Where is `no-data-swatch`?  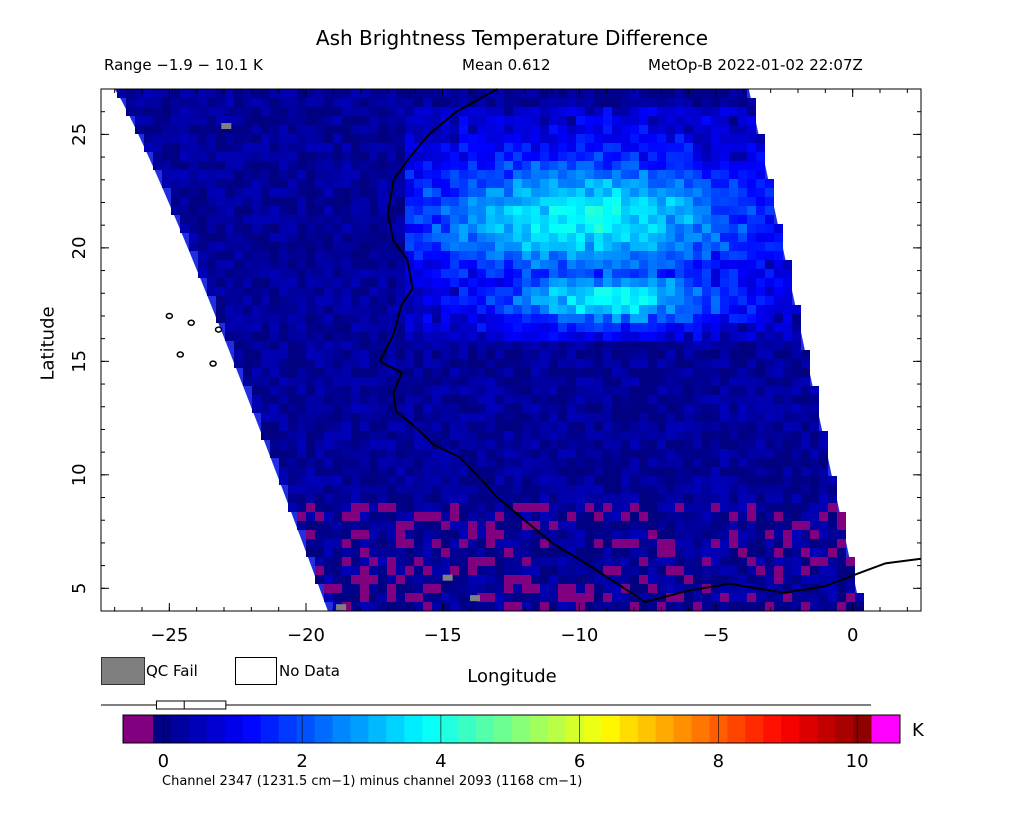
no-data-swatch is located at coordinates (256, 671).